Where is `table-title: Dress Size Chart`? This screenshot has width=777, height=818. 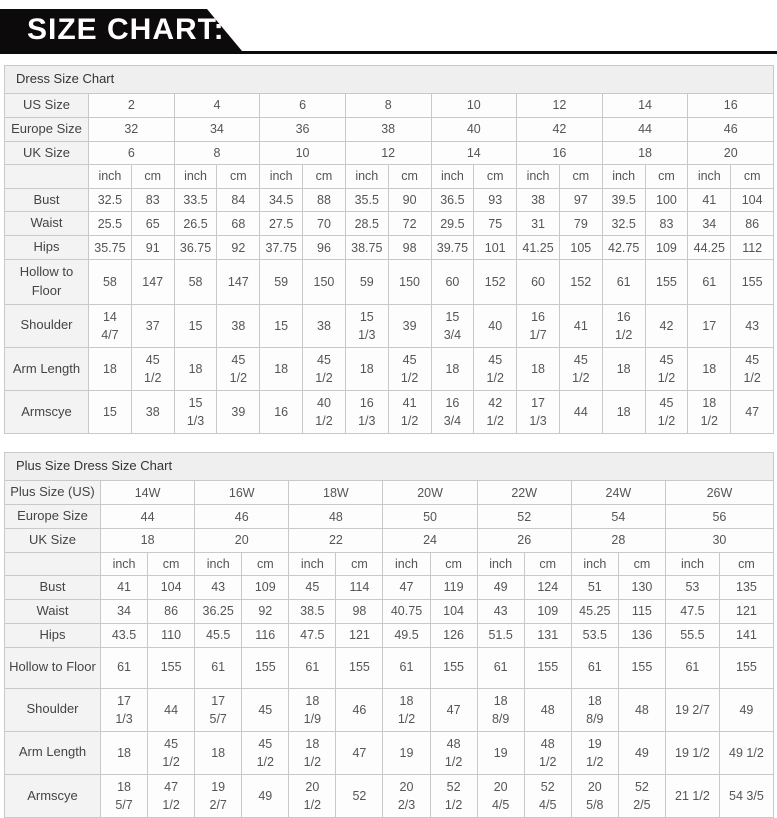
table-title: Dress Size Chart is located at coordinates (389, 79).